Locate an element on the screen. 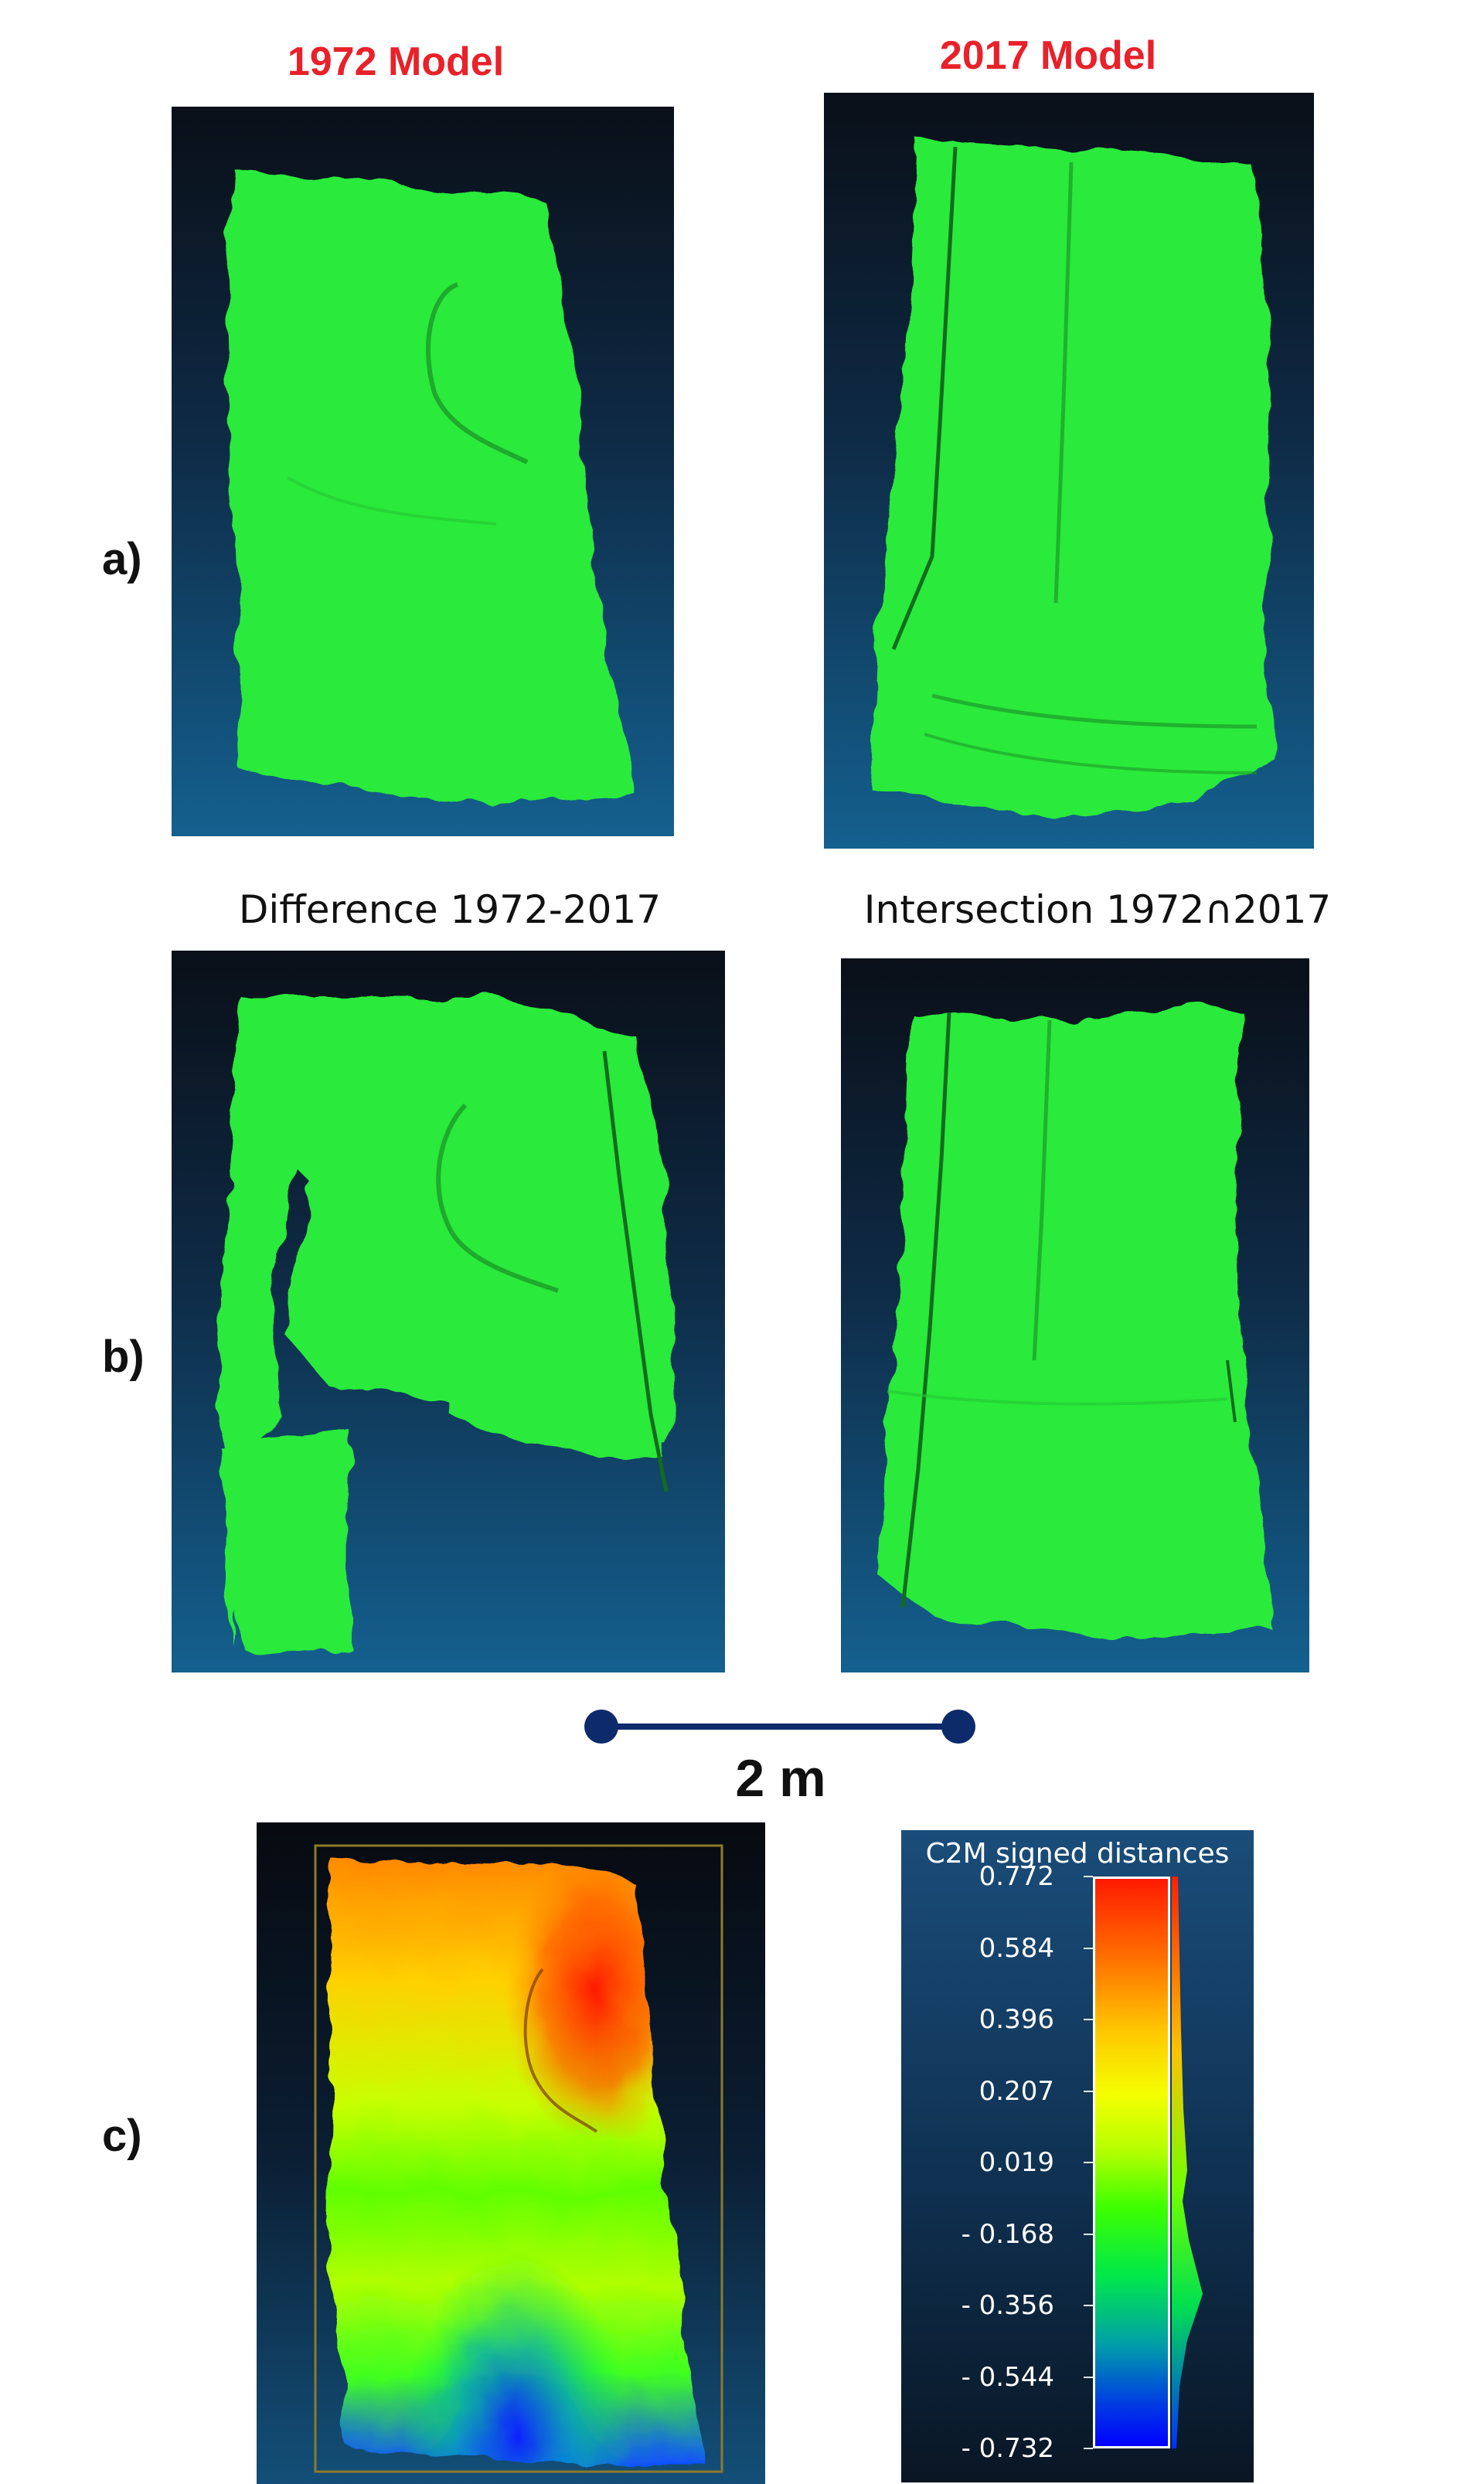 The image size is (1484, 2484). mesh-intersection is located at coordinates (1077, 1321).